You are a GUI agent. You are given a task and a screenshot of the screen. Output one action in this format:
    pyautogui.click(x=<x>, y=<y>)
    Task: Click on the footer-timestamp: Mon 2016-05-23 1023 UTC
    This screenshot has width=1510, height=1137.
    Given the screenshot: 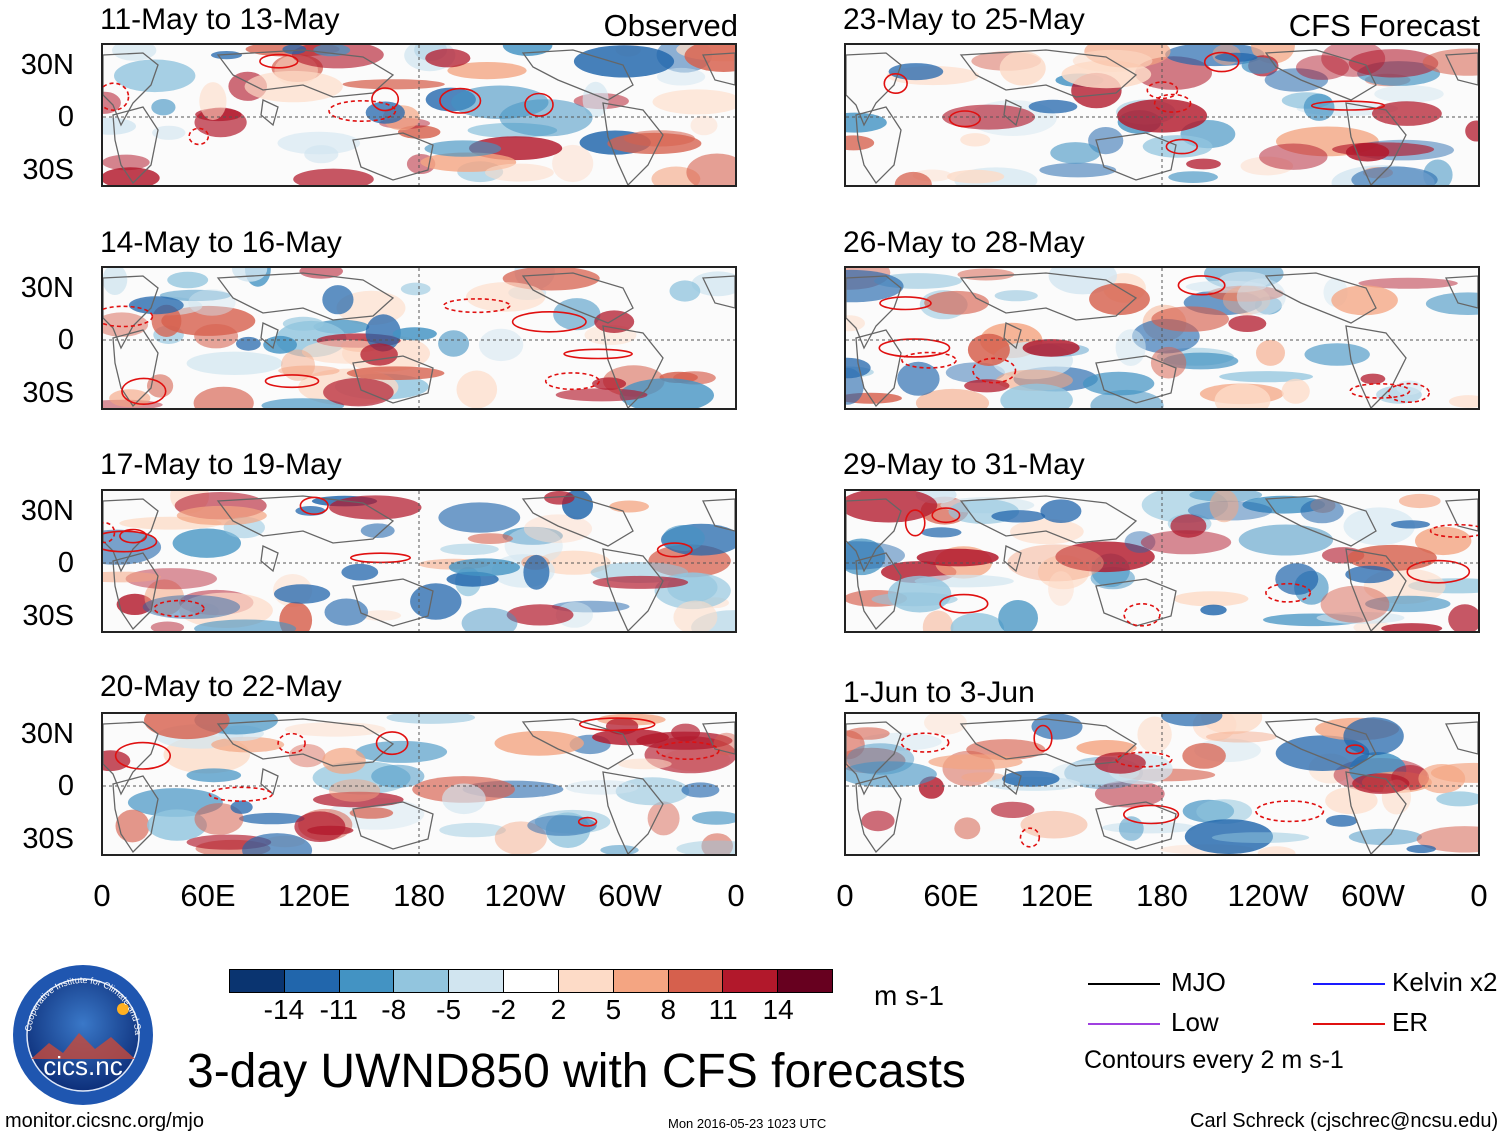 What is the action you would take?
    pyautogui.click(x=747, y=1123)
    